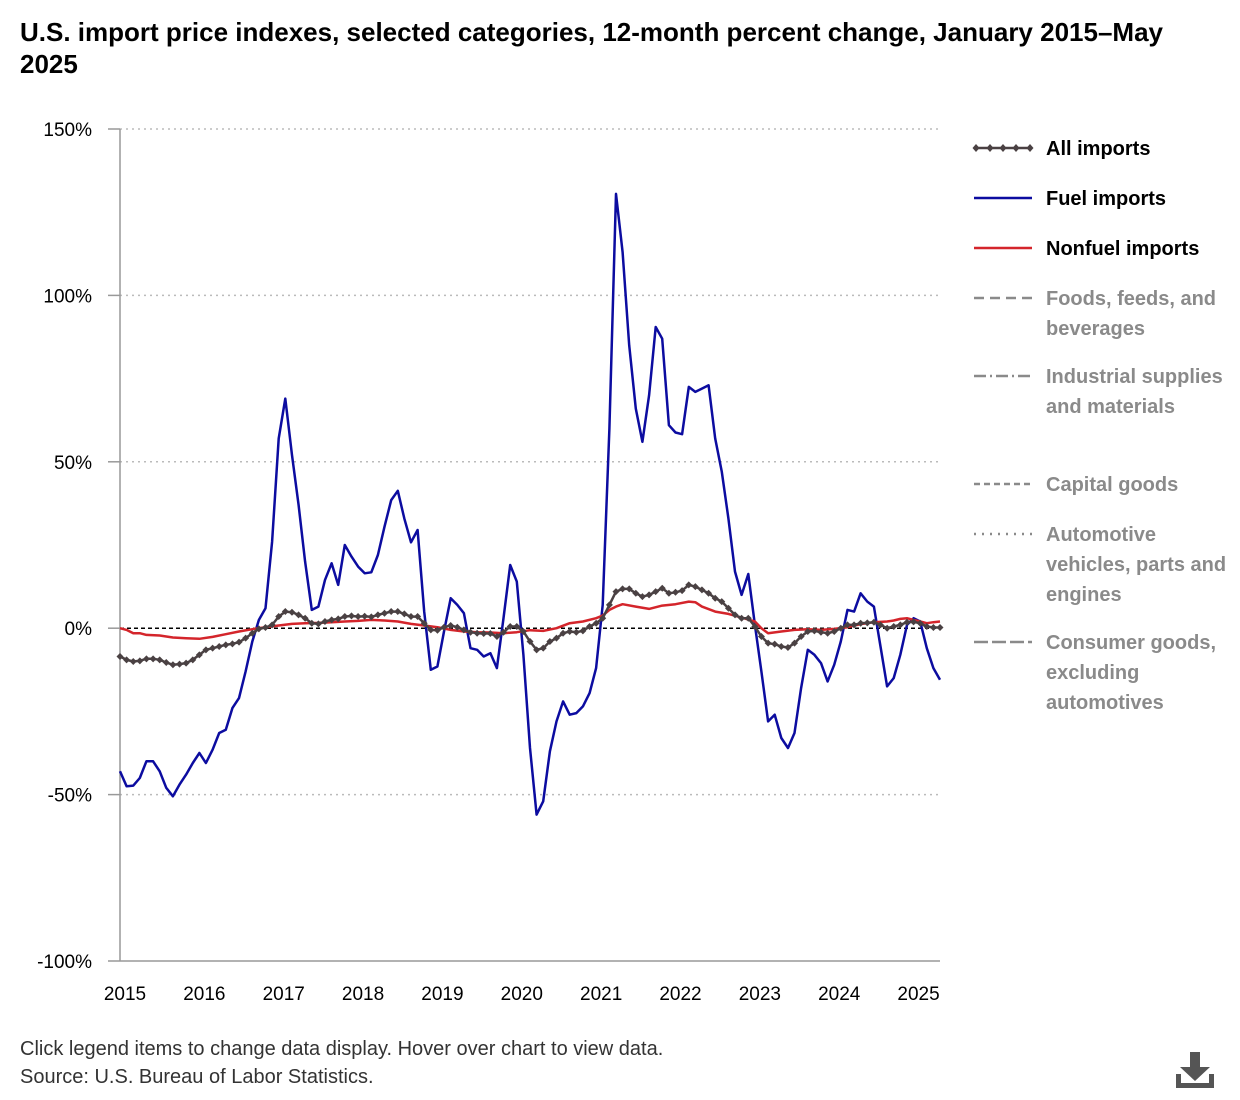  What do you see at coordinates (1195, 1071) in the screenshot?
I see `download-icon` at bounding box center [1195, 1071].